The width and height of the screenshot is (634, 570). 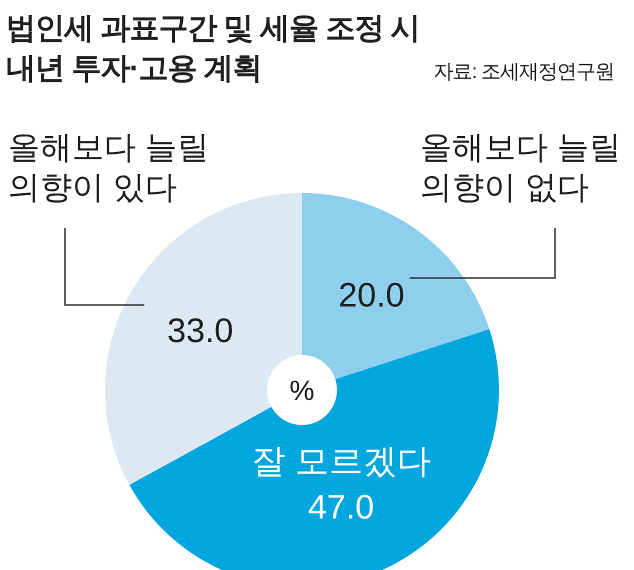 What do you see at coordinates (213, 48) in the screenshot?
I see `chart-title: 법인세 과표구간 및 세율 조정 시 내년 투자·고용 계획` at bounding box center [213, 48].